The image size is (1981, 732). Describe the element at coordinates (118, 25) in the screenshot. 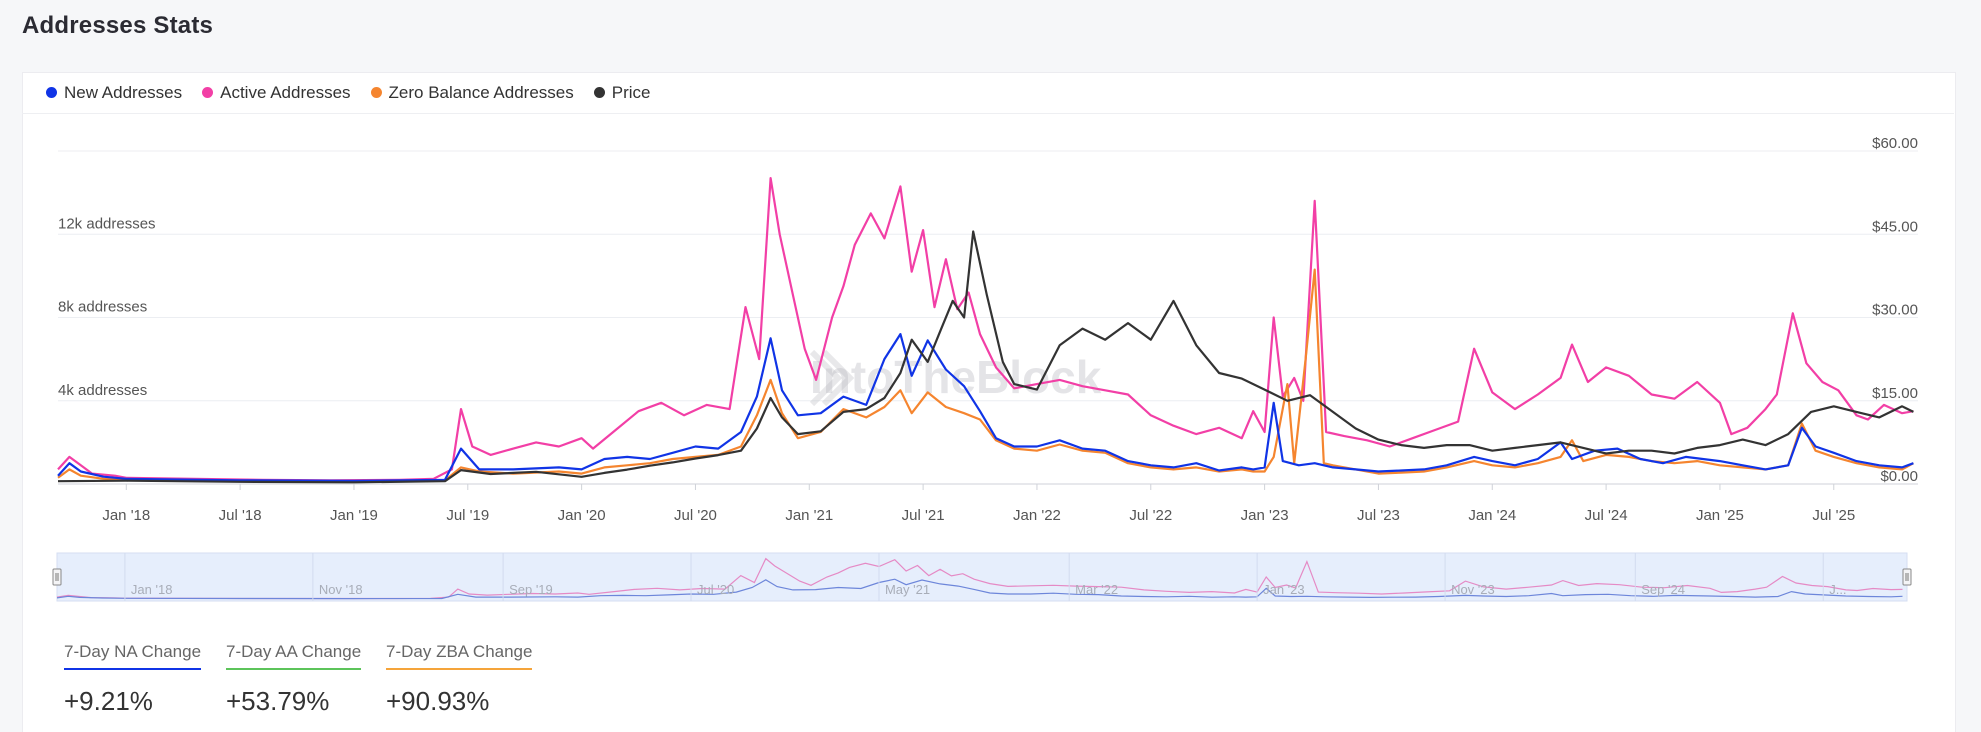

I see `page-title: Addresses Stats` at that location.